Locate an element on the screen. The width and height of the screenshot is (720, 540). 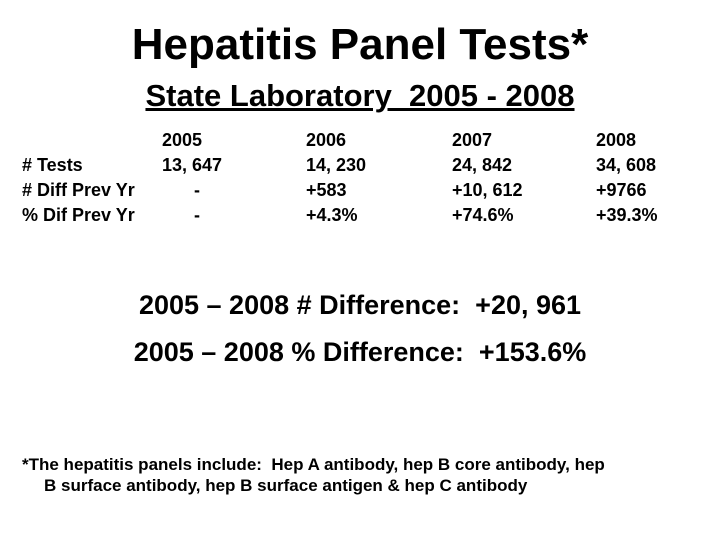
row-label: # Diff Prev Yr is located at coordinates (78, 190).